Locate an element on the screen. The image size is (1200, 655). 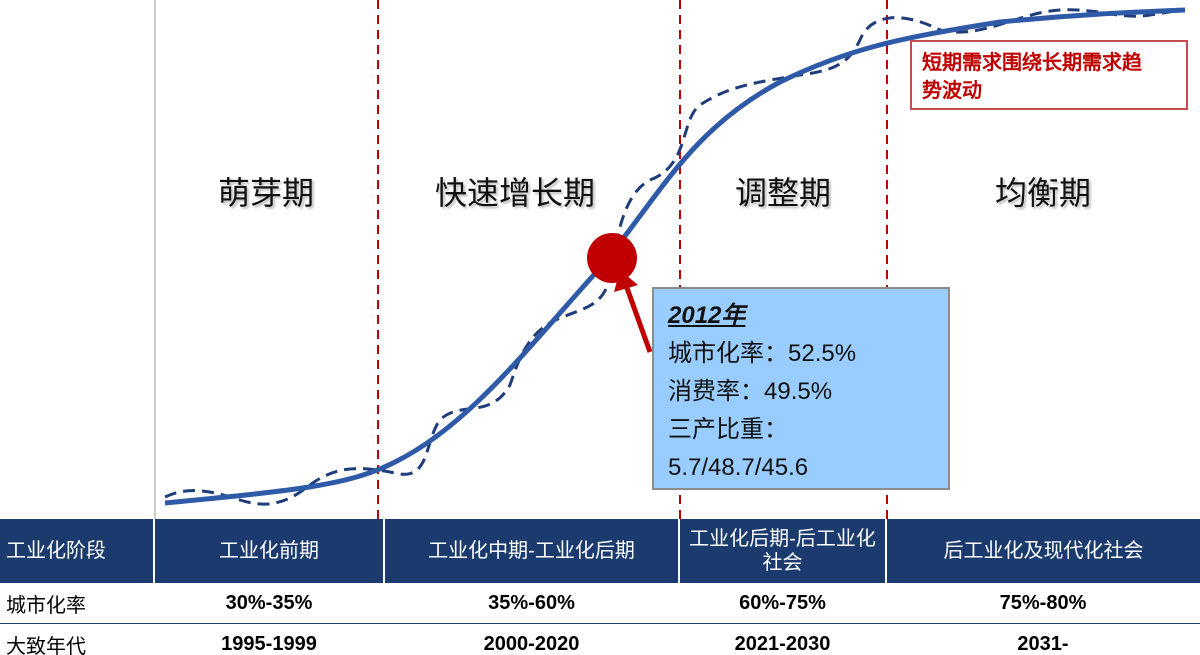
arrow-shaft is located at coordinates (638, 320).